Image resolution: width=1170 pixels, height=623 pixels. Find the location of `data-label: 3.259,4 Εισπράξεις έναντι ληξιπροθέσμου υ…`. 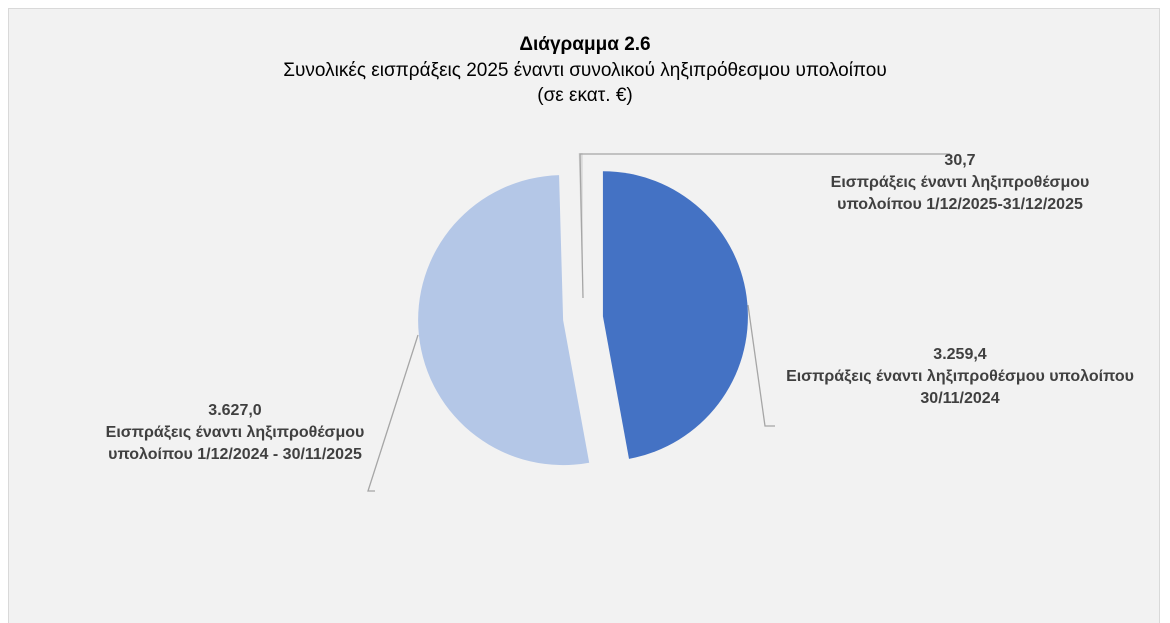

data-label: 3.259,4 Εισπράξεις έναντι ληξιπροθέσμου υ… is located at coordinates (960, 377).